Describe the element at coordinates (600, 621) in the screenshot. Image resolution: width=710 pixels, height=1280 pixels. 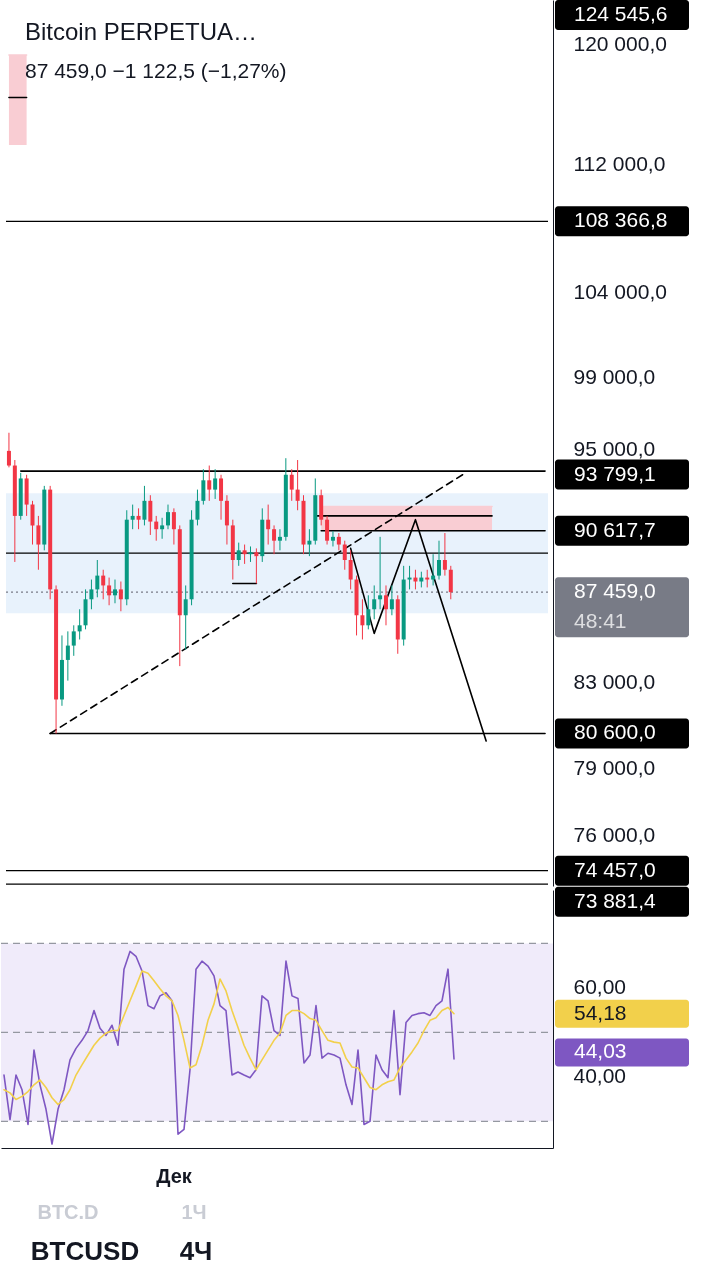
I see `text: 48:41` at that location.